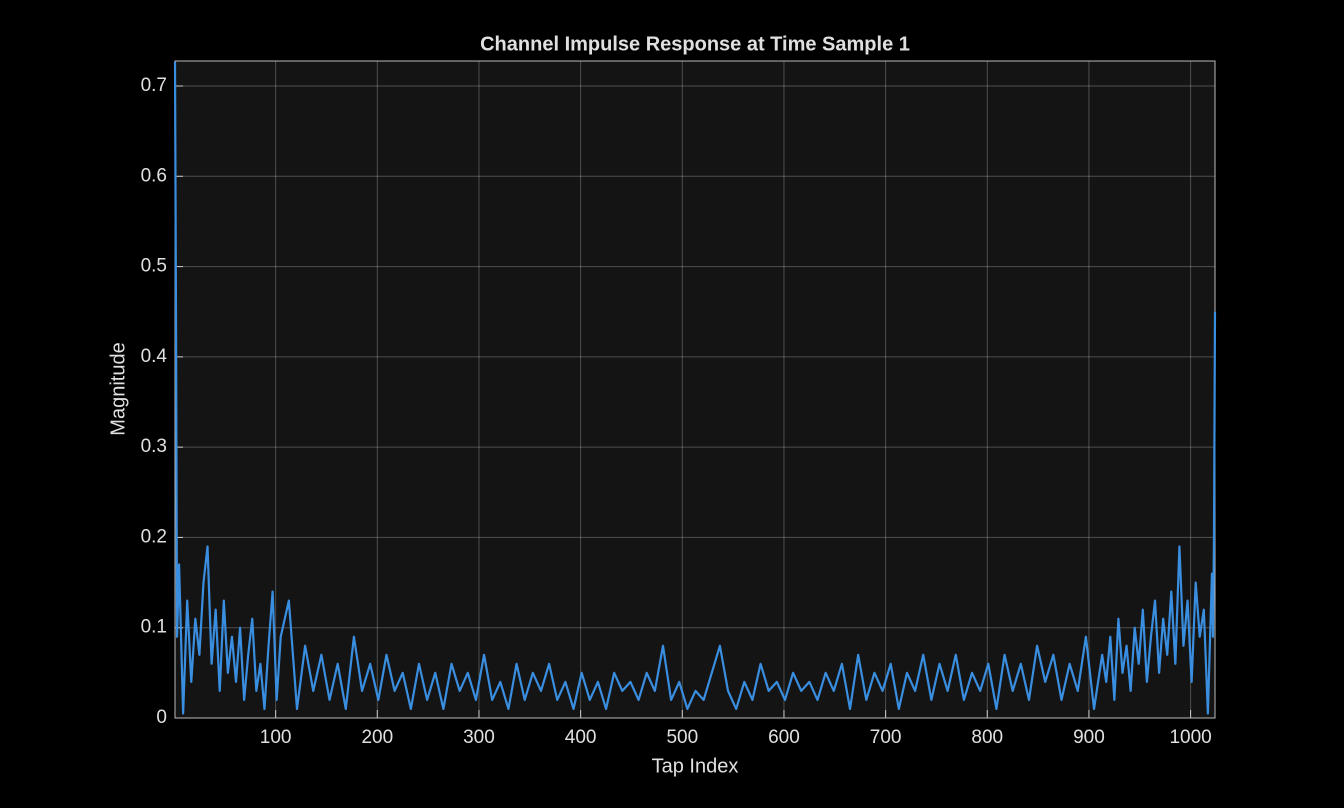  Describe the element at coordinates (154, 266) in the screenshot. I see `y-tick-label: 0.5` at that location.